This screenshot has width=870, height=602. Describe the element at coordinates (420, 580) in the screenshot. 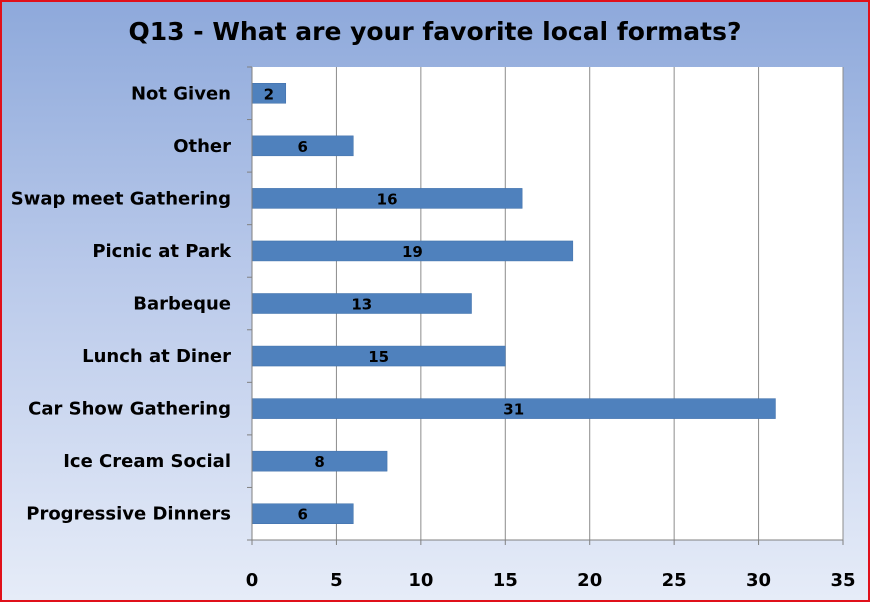

I see `x-tick-label: 10` at that location.